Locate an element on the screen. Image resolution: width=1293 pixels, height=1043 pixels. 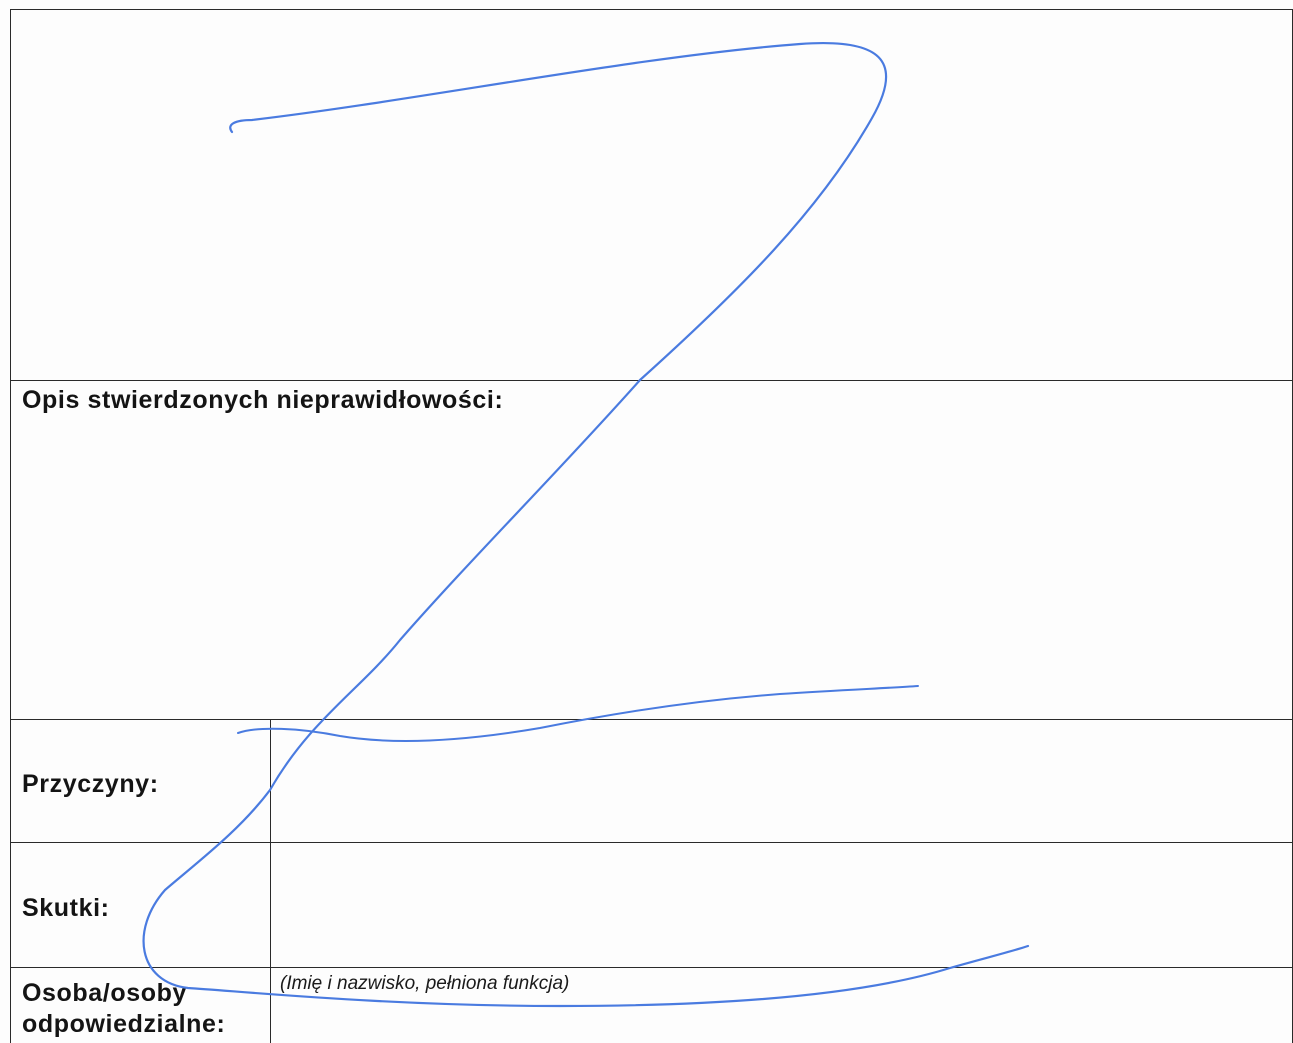
responsible-field is located at coordinates (781, 1005).